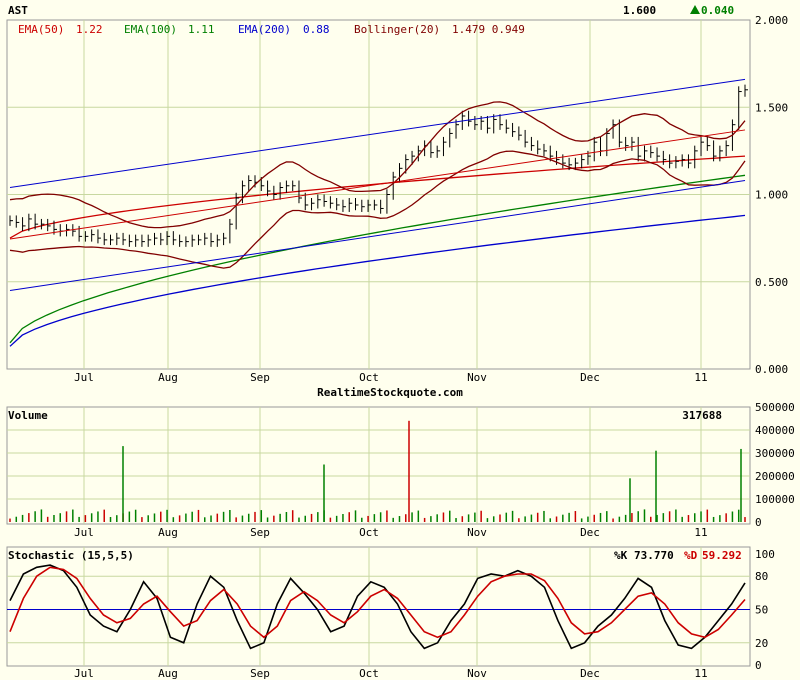 This screenshot has width=800, height=680. Describe the element at coordinates (717, 10) in the screenshot. I see `price-change: 0.040` at that location.